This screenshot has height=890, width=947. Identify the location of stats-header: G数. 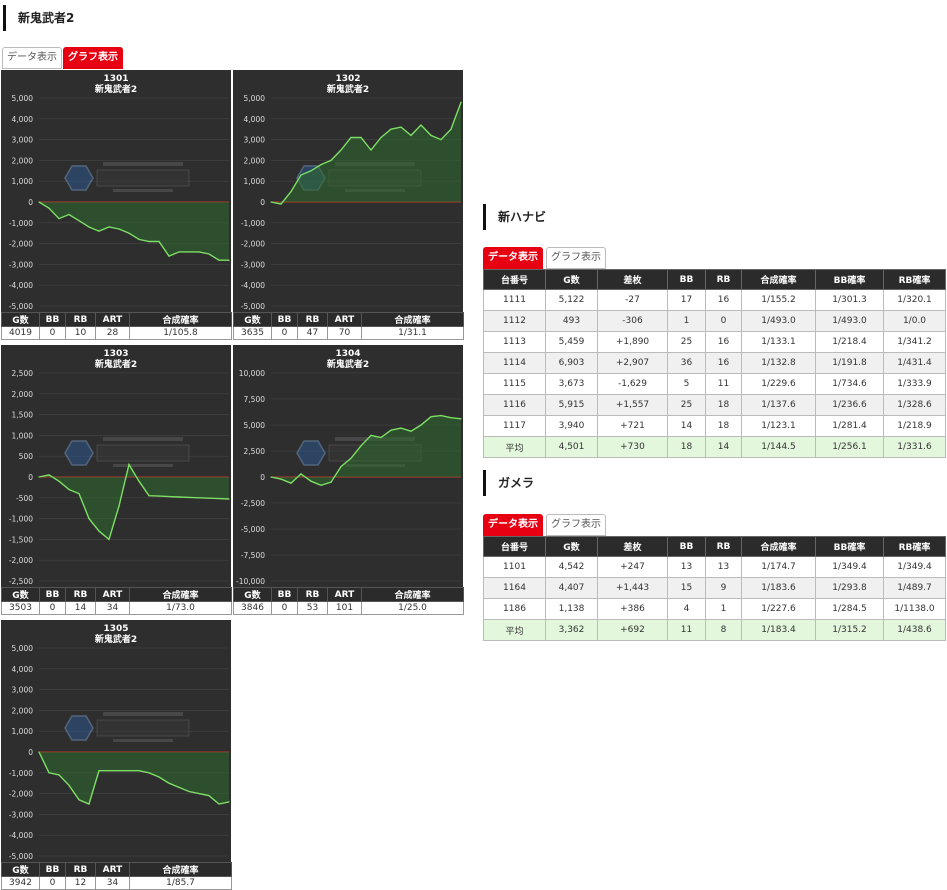
(252, 319).